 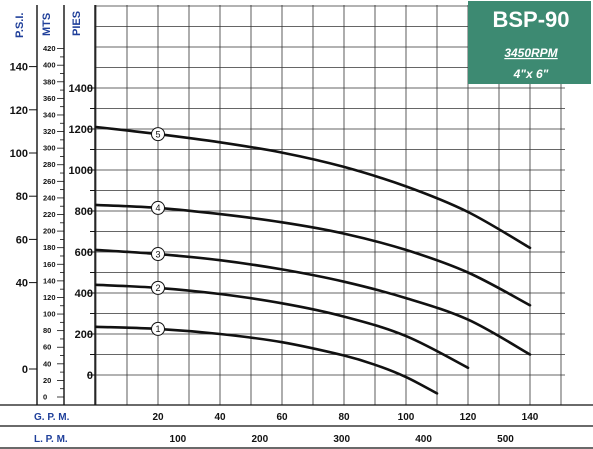 I want to click on chart-title: BSP-90, so click(x=530, y=19).